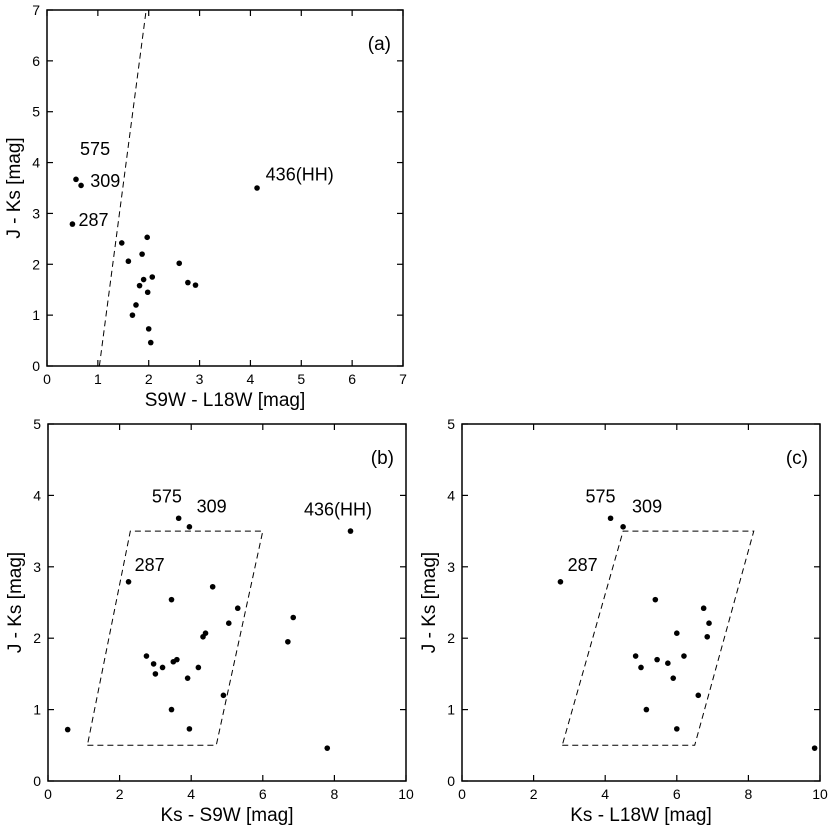  What do you see at coordinates (225, 400) in the screenshot?
I see `x-axis-label: S9W - L18W [mag]` at bounding box center [225, 400].